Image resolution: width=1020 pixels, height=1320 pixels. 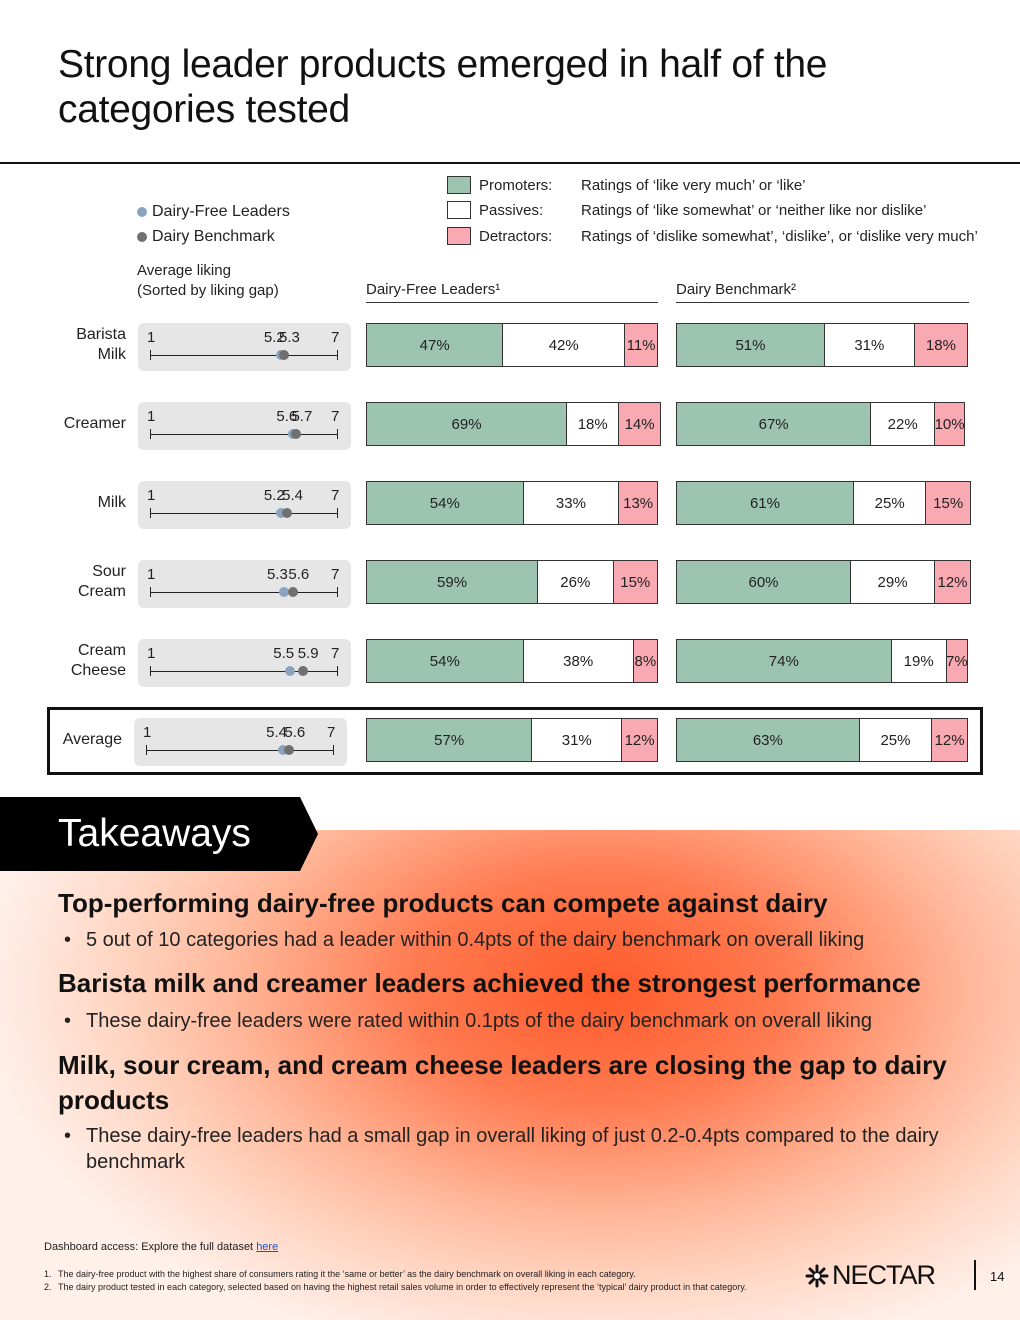 I want to click on passives-segment: 33%, so click(x=571, y=503).